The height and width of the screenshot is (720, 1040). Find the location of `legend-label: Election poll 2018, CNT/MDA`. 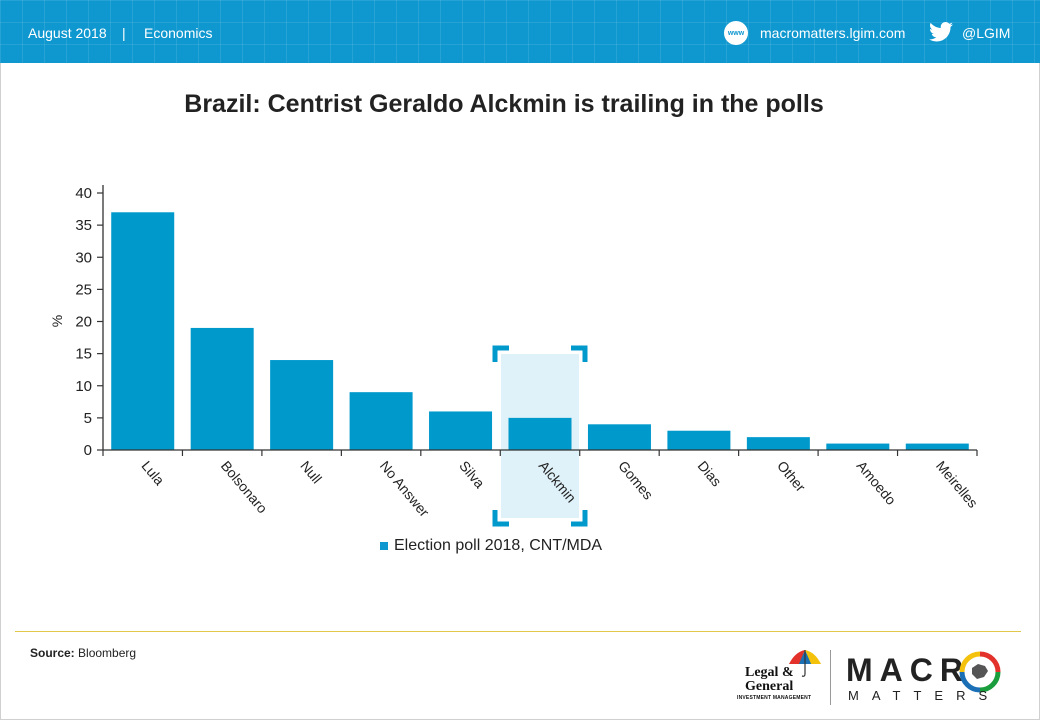

legend-label: Election poll 2018, CNT/MDA is located at coordinates (498, 545).